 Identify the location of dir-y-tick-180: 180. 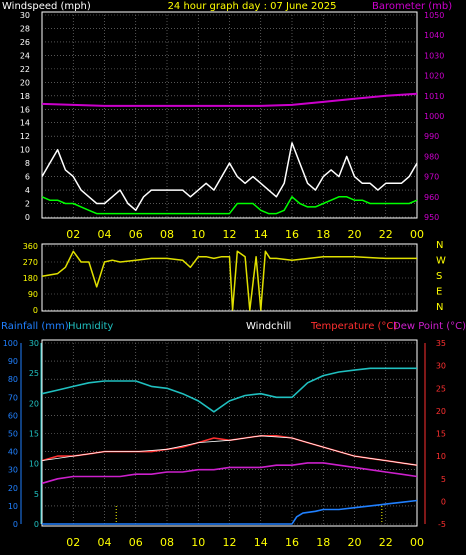
(30, 278).